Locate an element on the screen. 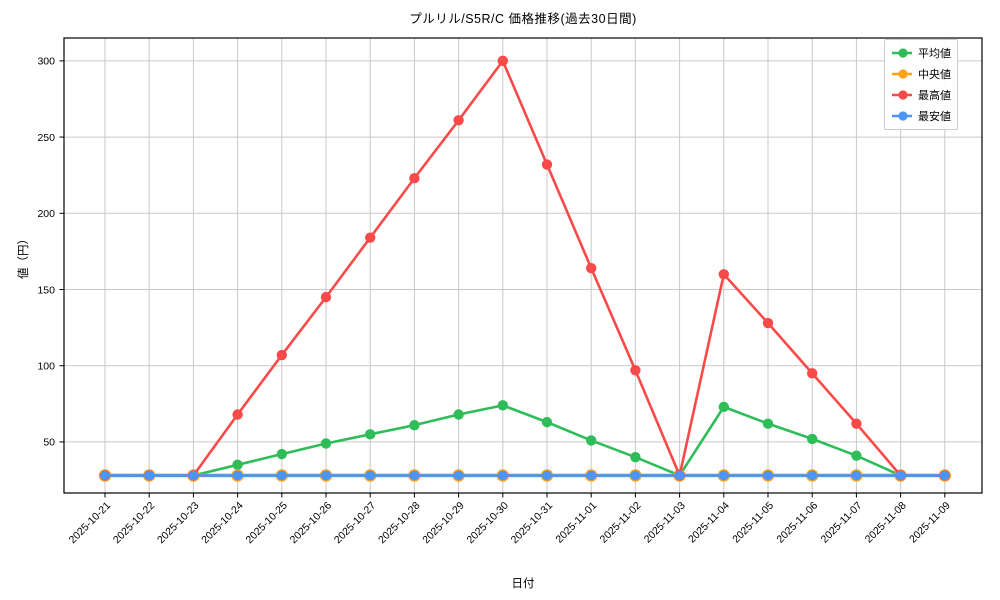 The width and height of the screenshot is (1000, 600). y-tick-label: 200 is located at coordinates (46, 214).